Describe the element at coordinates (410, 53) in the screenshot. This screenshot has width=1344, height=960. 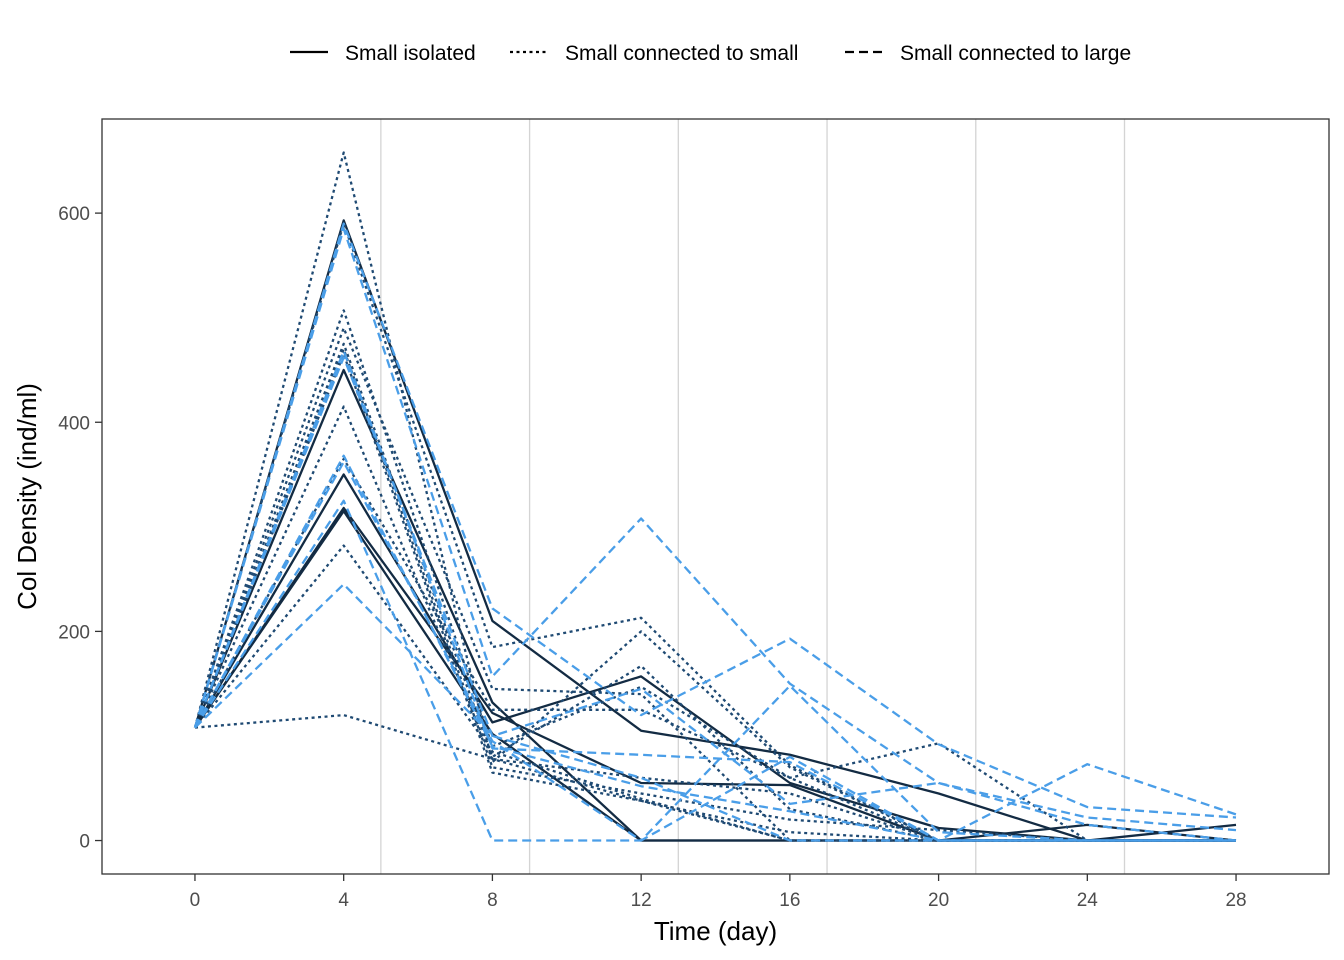
I see `legend-label: Small isolated` at that location.